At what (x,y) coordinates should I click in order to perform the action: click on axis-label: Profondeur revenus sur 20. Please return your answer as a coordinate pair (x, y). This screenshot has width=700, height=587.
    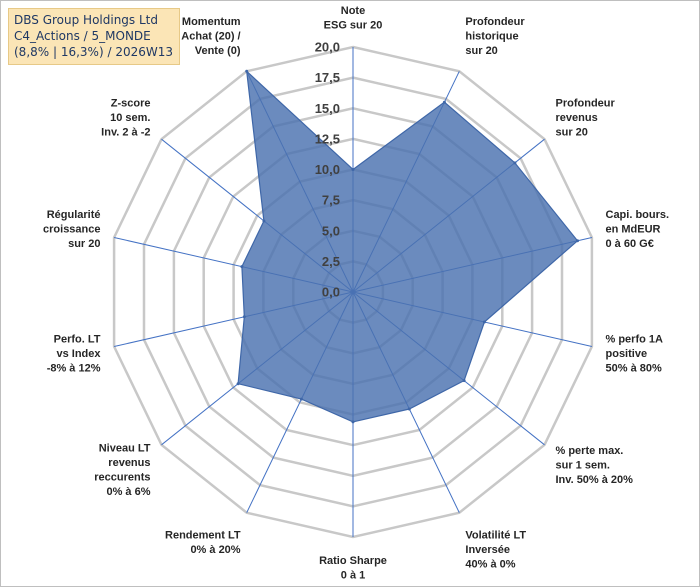
    Looking at the image, I should click on (586, 118).